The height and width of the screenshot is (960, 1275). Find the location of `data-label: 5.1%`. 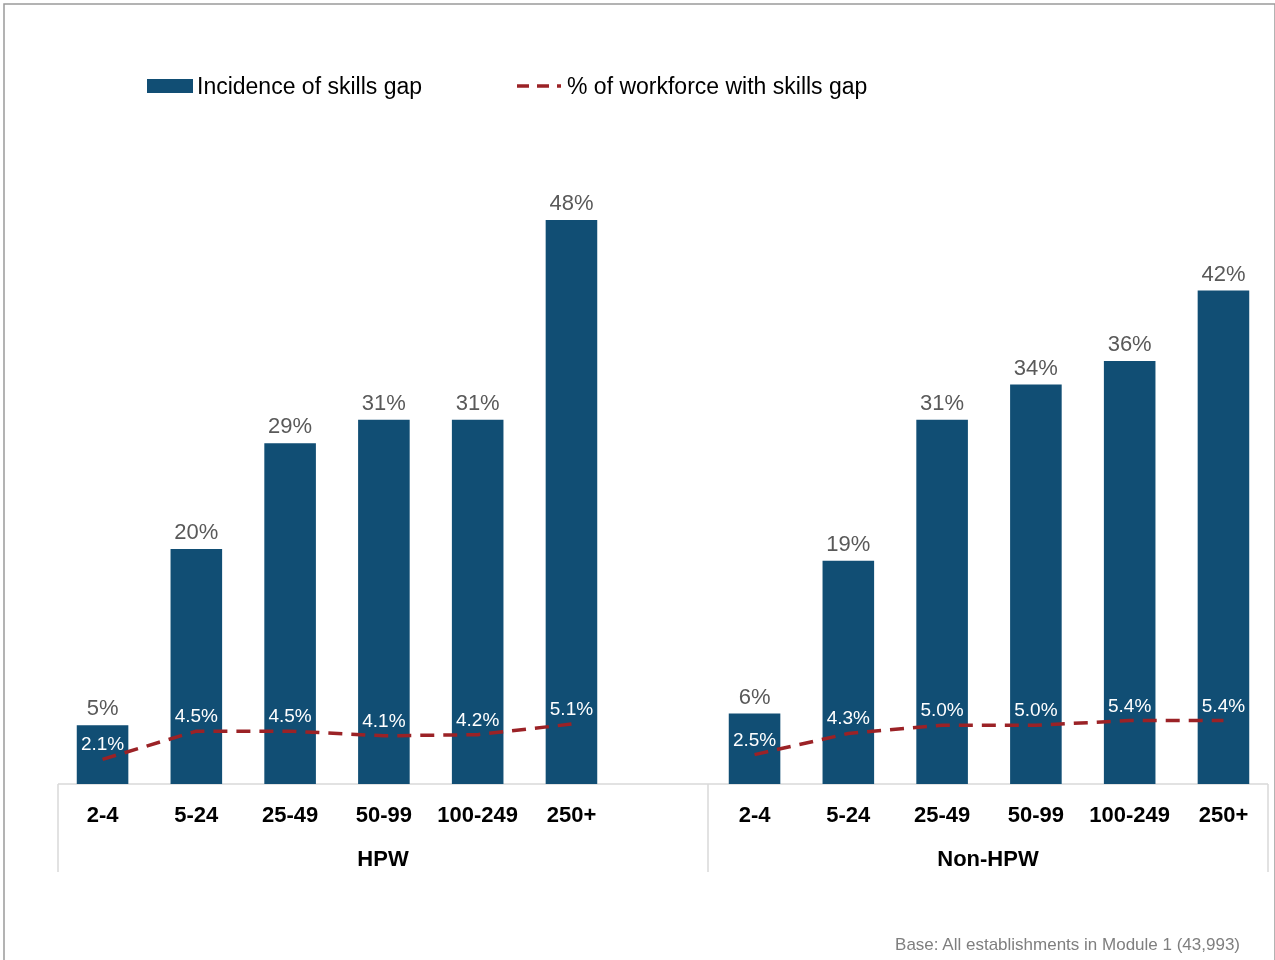

data-label: 5.1% is located at coordinates (571, 709).